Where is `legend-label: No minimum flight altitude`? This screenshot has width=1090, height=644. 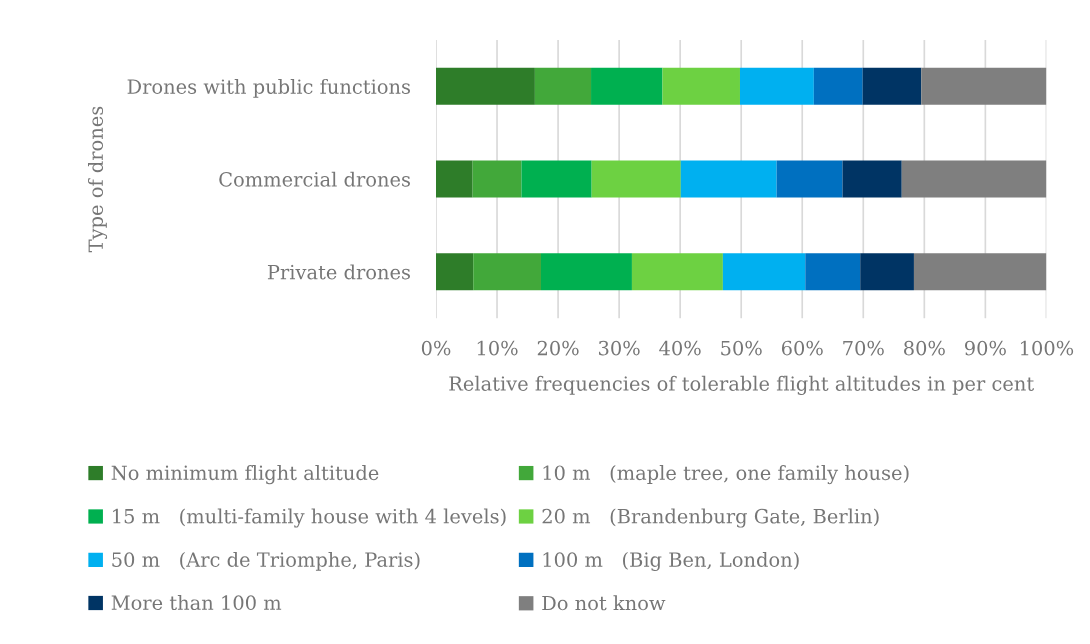
legend-label: No minimum flight altitude is located at coordinates (245, 475).